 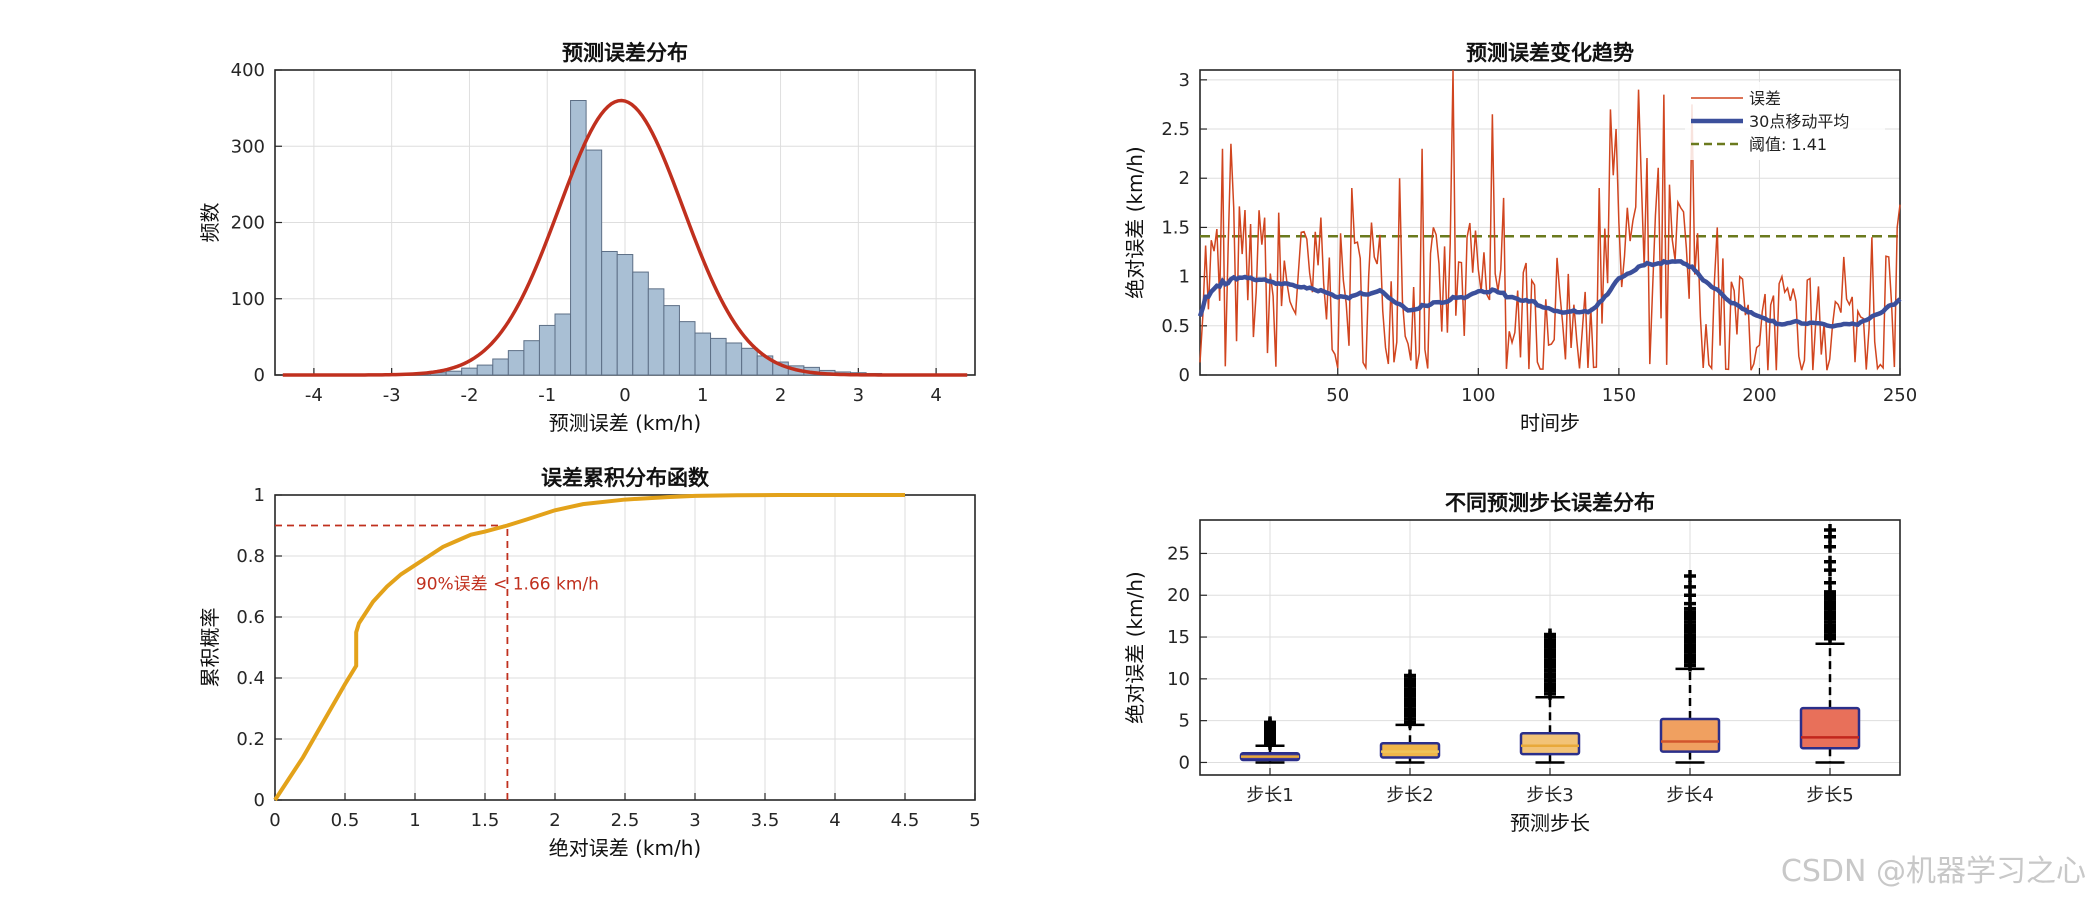 What do you see at coordinates (314, 395) in the screenshot?
I see `x-tick-label: -4` at bounding box center [314, 395].